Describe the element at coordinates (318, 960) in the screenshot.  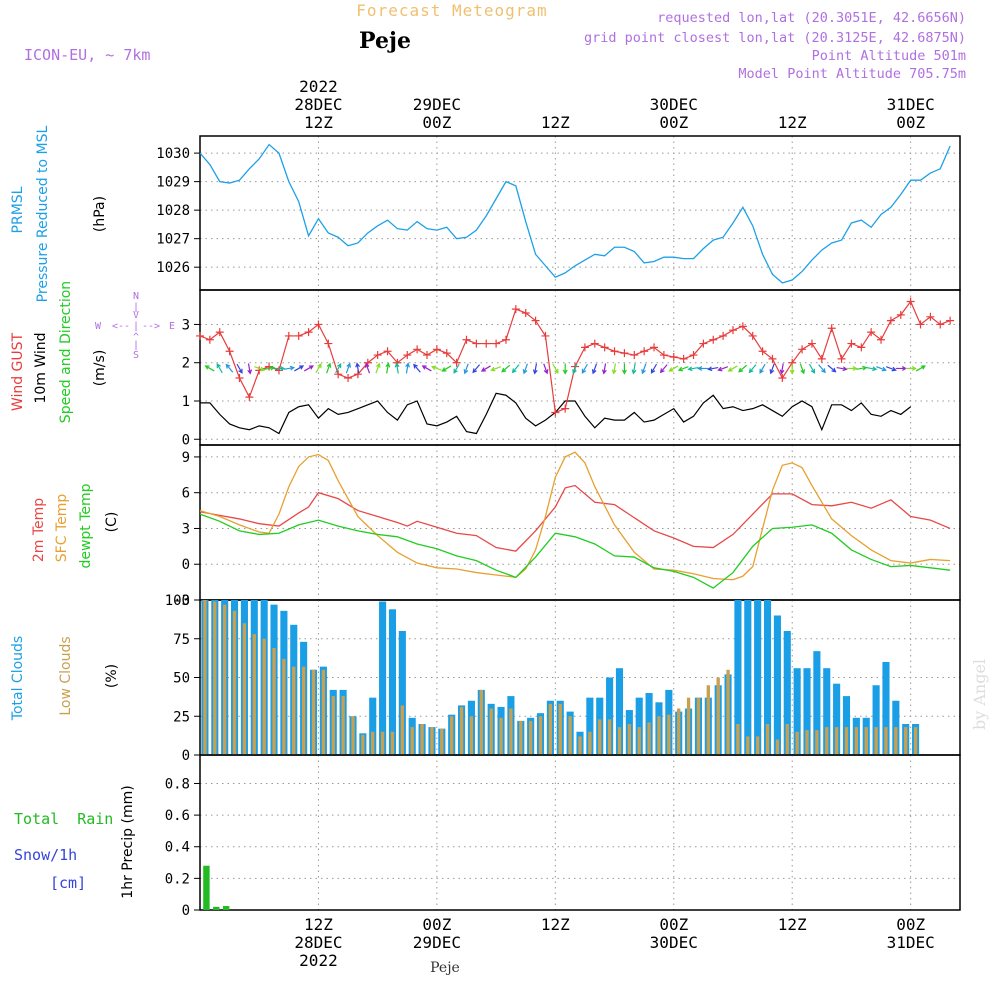
I see `time-label-bottom: 2022` at that location.